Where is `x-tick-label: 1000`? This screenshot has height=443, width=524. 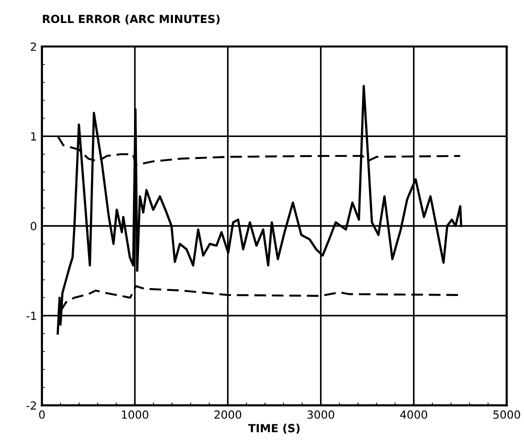 x-tick-label: 1000 is located at coordinates (135, 414).